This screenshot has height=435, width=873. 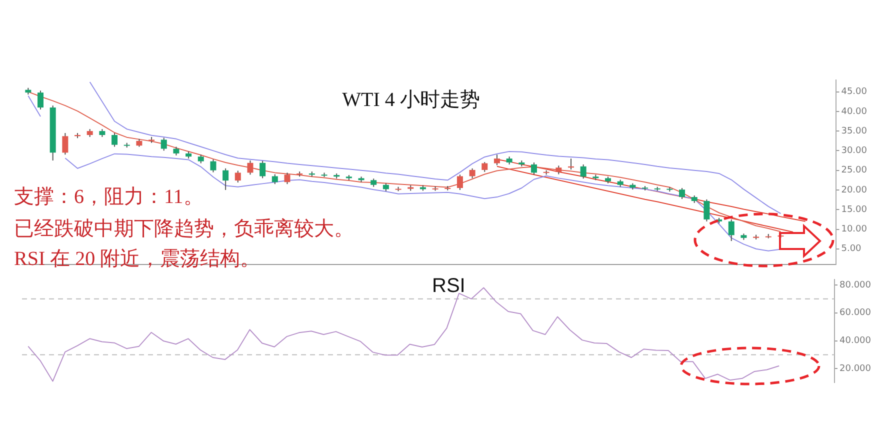 I want to click on chart-title: RSI, so click(x=449, y=286).